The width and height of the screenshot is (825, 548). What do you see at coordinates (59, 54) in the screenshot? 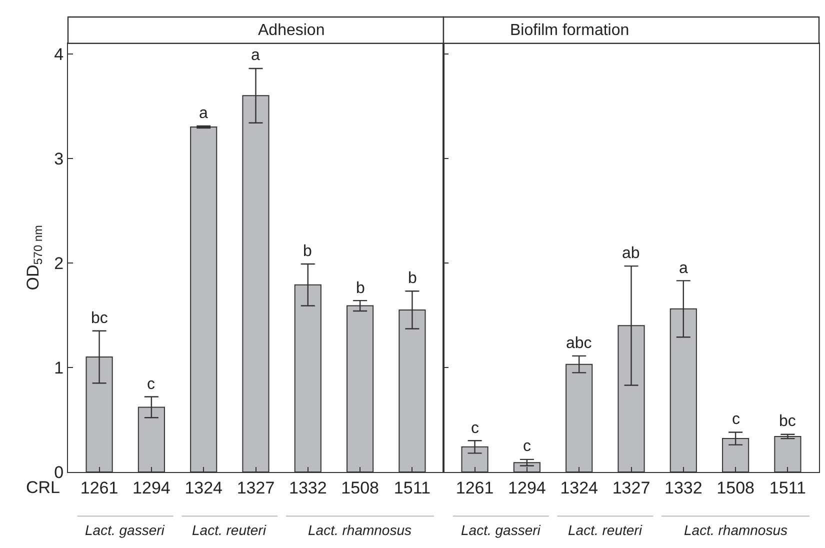
I see `y-tick-label: 4` at bounding box center [59, 54].